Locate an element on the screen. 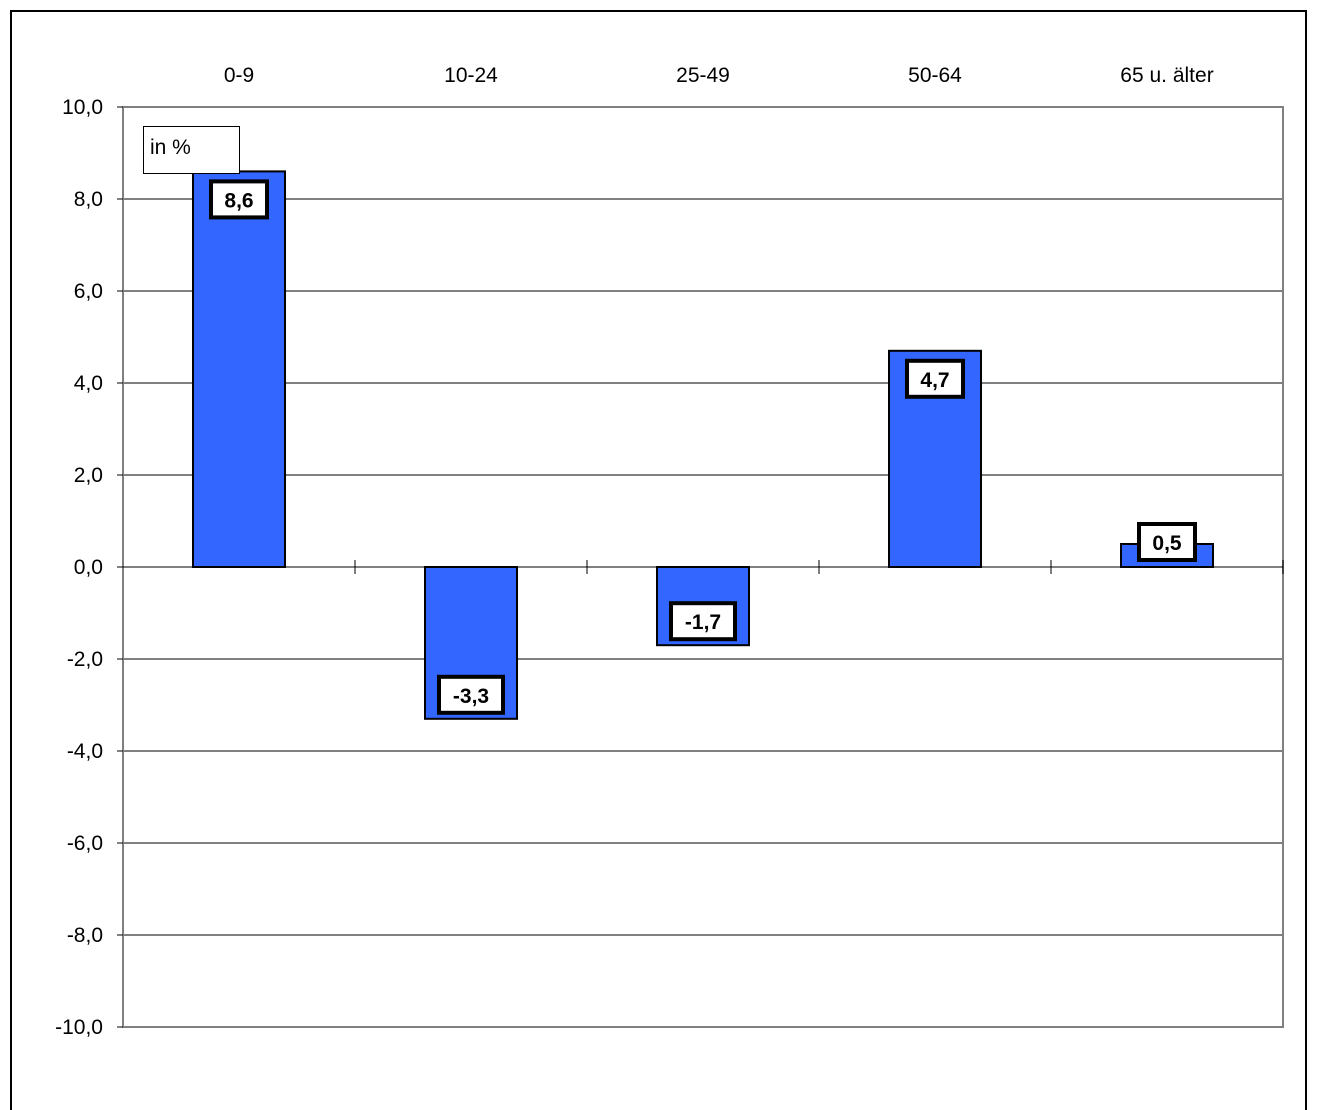  data-label-text: 8,6 is located at coordinates (238, 200).